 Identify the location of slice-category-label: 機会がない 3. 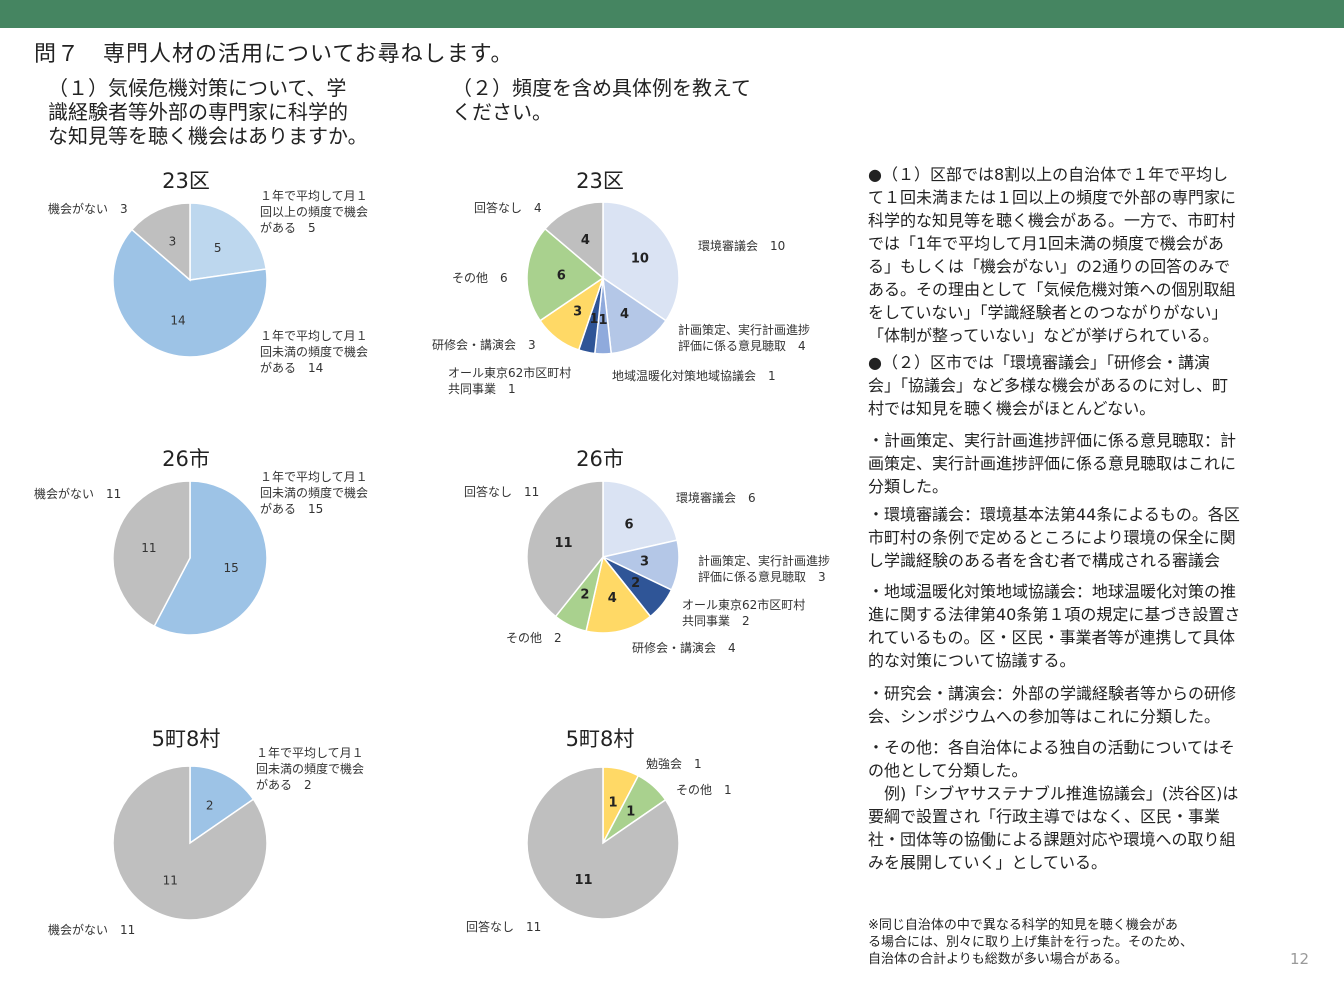
(88, 208).